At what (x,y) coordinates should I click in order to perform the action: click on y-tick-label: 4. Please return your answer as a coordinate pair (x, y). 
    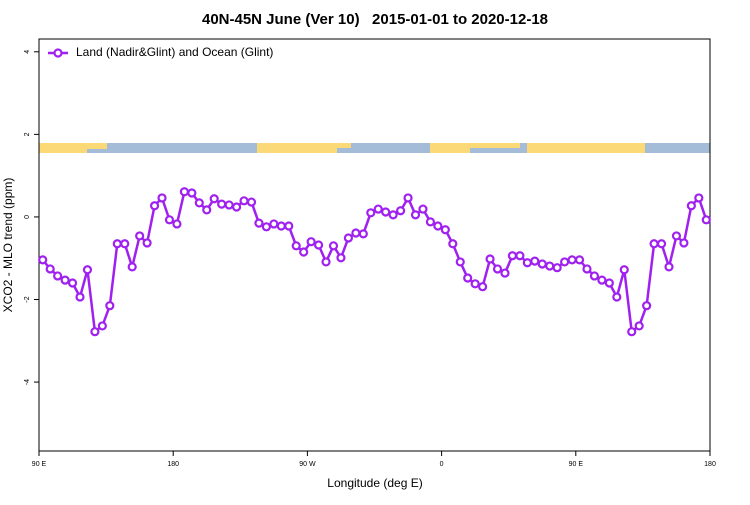
    Looking at the image, I should click on (27, 52).